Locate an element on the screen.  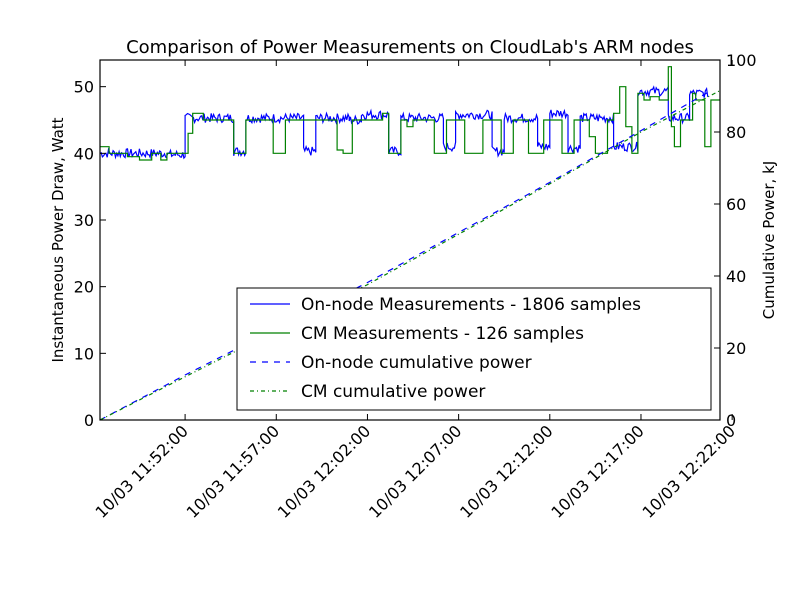
legend-label-cm: CM Measurements - 126 samples is located at coordinates (442, 334).